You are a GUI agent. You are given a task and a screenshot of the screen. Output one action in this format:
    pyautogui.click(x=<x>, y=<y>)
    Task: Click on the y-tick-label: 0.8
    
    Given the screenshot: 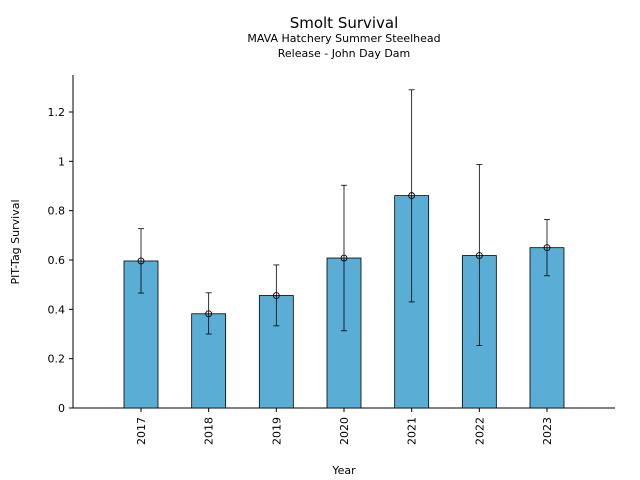 What is the action you would take?
    pyautogui.click(x=57, y=211)
    